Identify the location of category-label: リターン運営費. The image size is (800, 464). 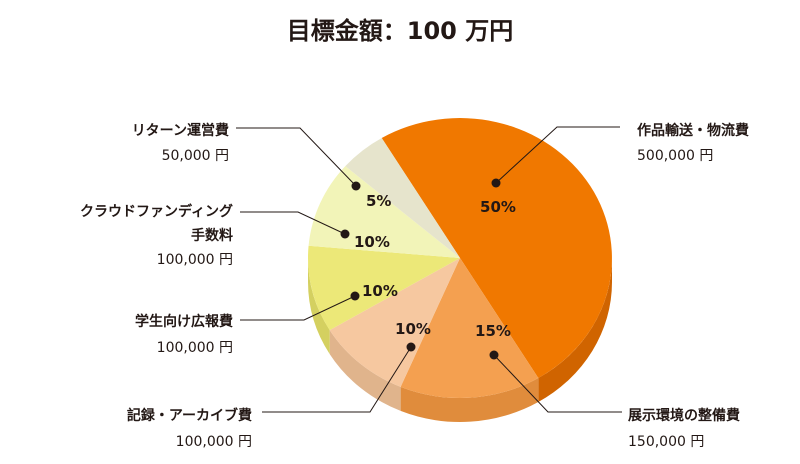
(180, 130).